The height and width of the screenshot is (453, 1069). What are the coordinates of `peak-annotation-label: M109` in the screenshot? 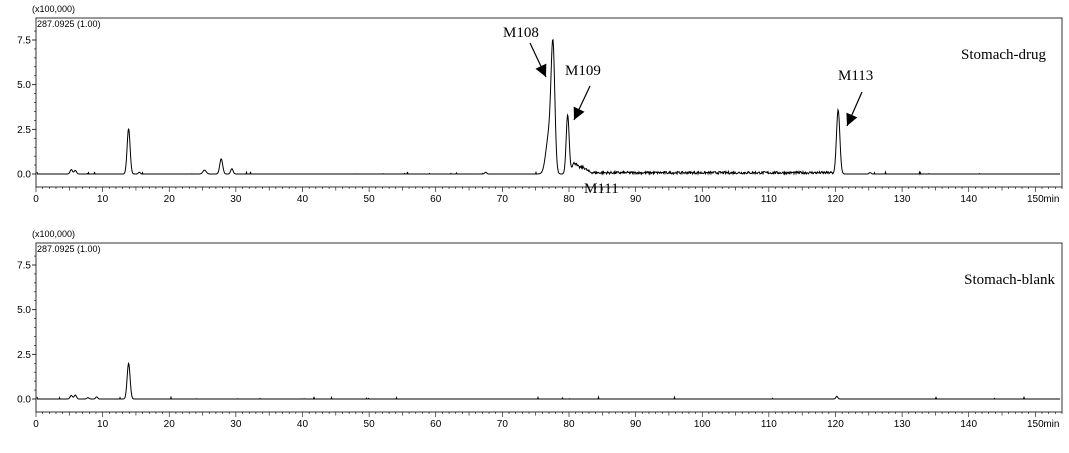 It's located at (583, 71).